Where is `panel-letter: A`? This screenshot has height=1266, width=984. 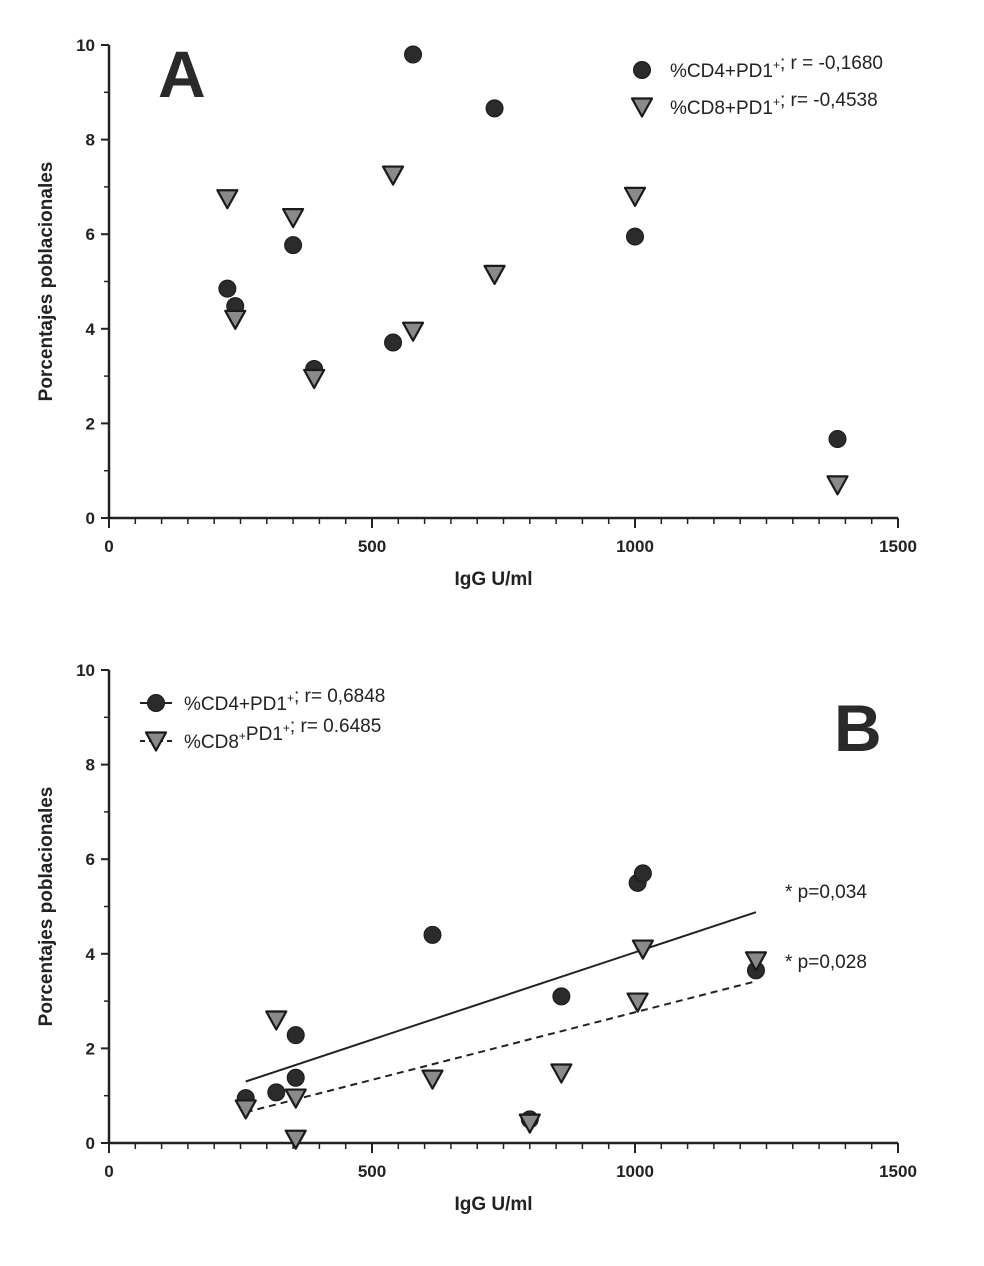 panel-letter: A is located at coordinates (182, 74).